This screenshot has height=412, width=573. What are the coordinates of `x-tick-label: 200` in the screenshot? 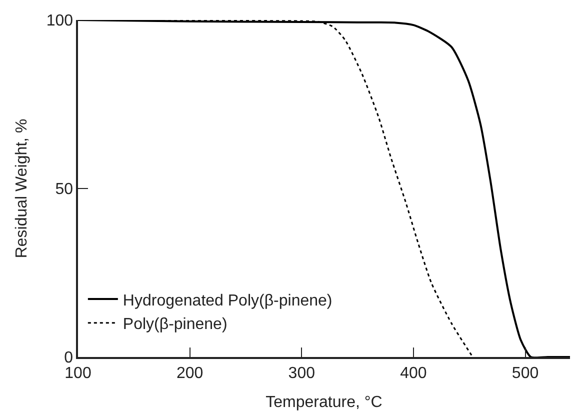 It's located at (190, 373).